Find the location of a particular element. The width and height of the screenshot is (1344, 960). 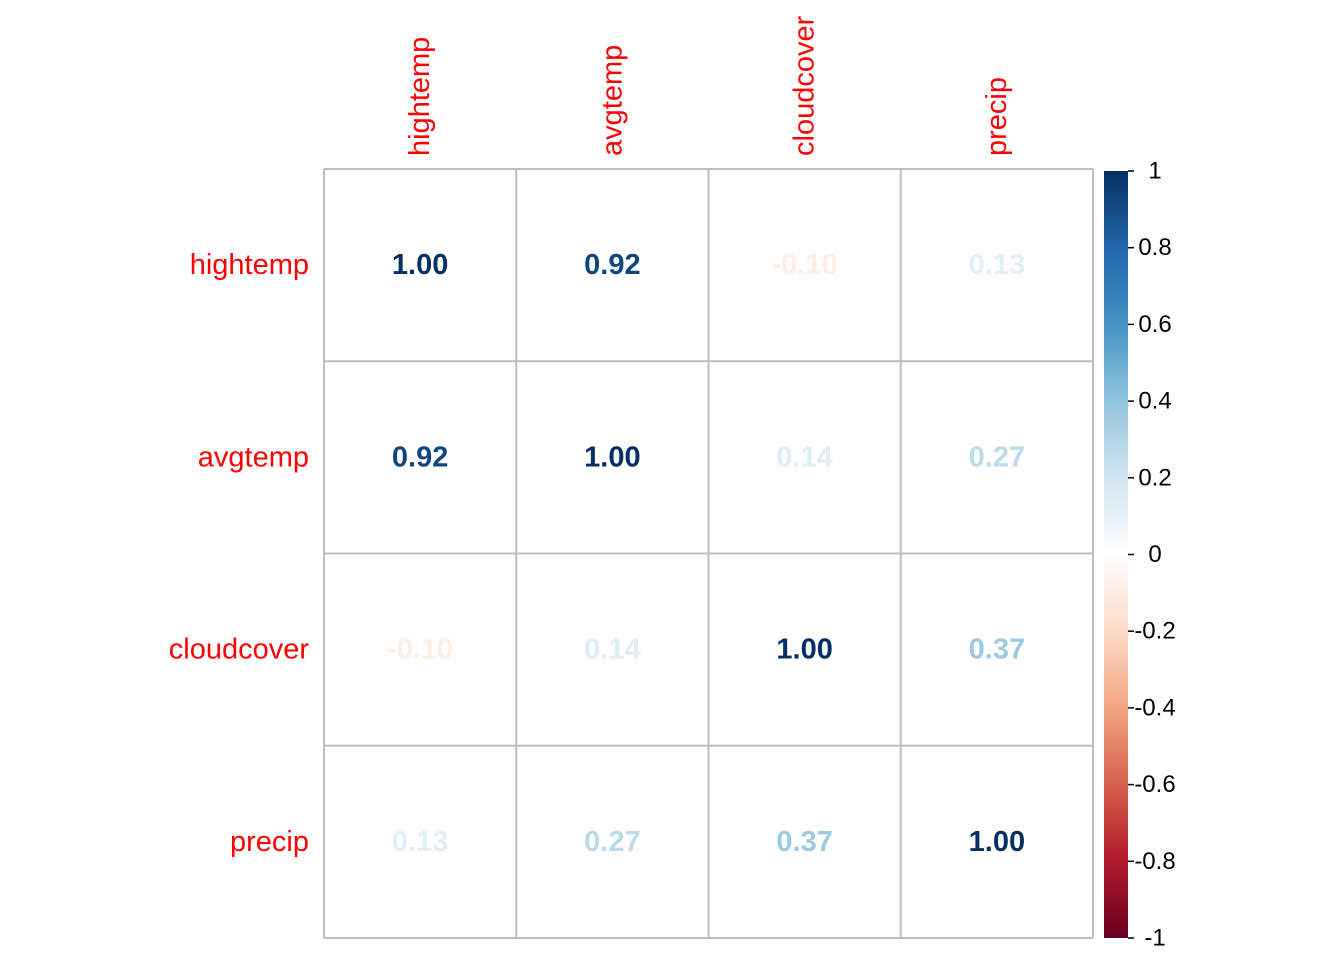

column-labels: hightemp avgtemp cloudcover precip is located at coordinates (708, 85).